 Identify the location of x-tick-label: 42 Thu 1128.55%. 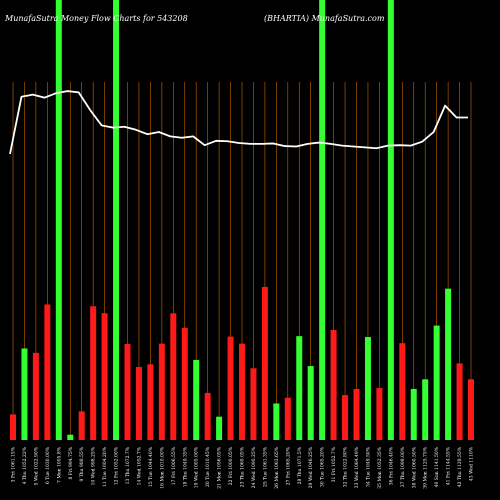
(460, 466).